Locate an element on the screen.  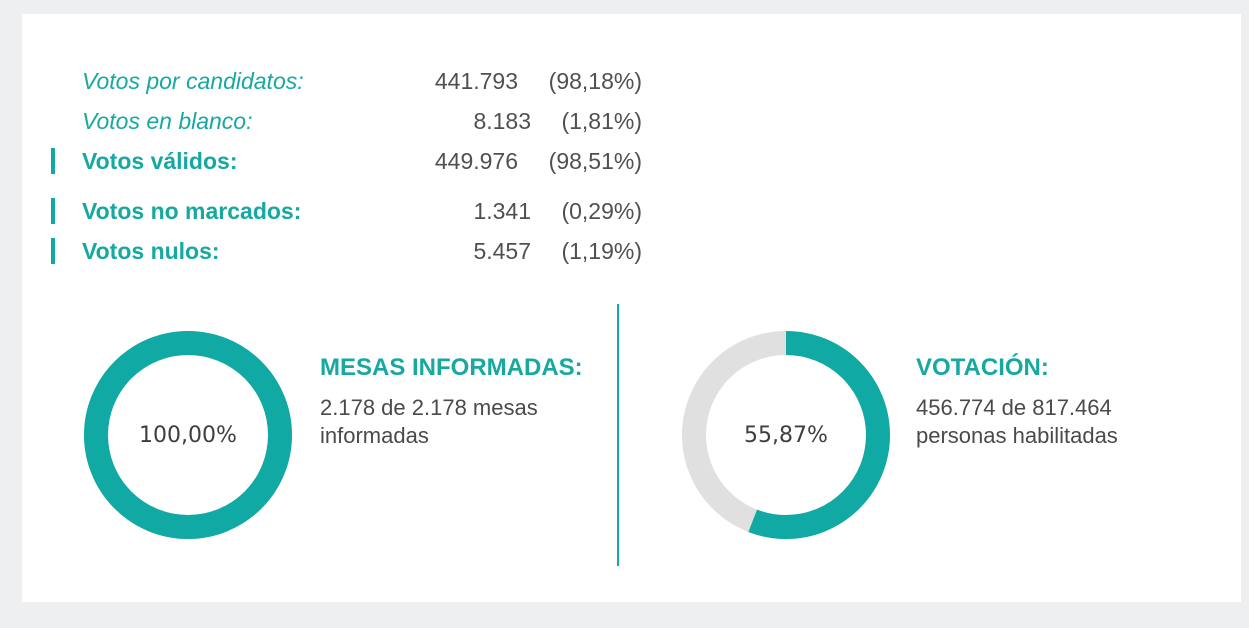
vote-row-value: 1.341 is located at coordinates (502, 211).